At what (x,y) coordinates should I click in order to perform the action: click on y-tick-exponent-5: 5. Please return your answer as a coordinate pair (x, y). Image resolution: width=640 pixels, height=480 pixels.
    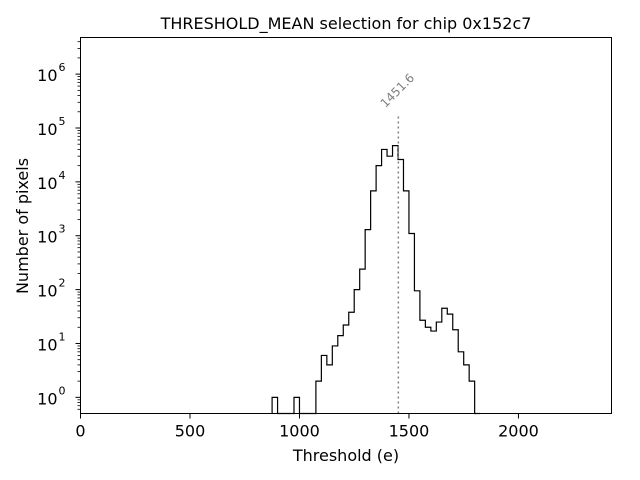
    Looking at the image, I should click on (62, 121).